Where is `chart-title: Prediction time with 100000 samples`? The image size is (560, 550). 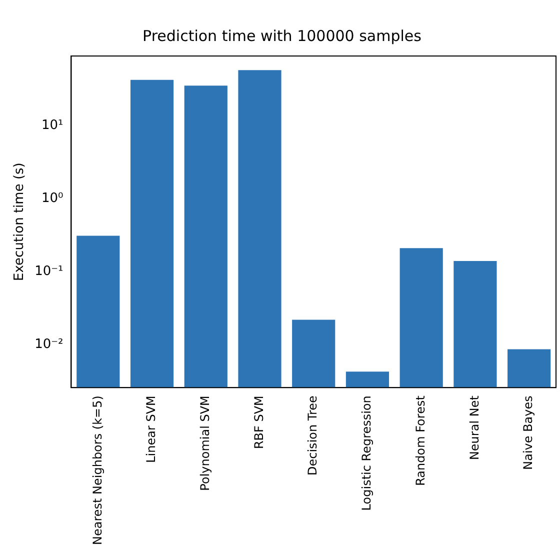
chart-title: Prediction time with 100000 samples is located at coordinates (282, 35).